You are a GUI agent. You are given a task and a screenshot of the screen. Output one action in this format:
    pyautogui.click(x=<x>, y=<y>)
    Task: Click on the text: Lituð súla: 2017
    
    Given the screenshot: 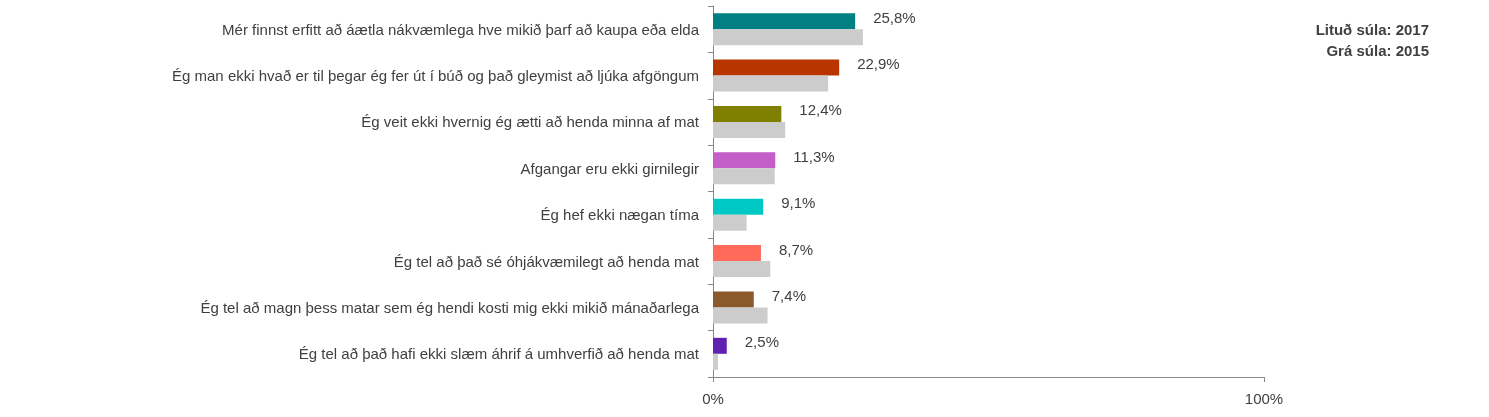 What is the action you would take?
    pyautogui.click(x=1372, y=29)
    